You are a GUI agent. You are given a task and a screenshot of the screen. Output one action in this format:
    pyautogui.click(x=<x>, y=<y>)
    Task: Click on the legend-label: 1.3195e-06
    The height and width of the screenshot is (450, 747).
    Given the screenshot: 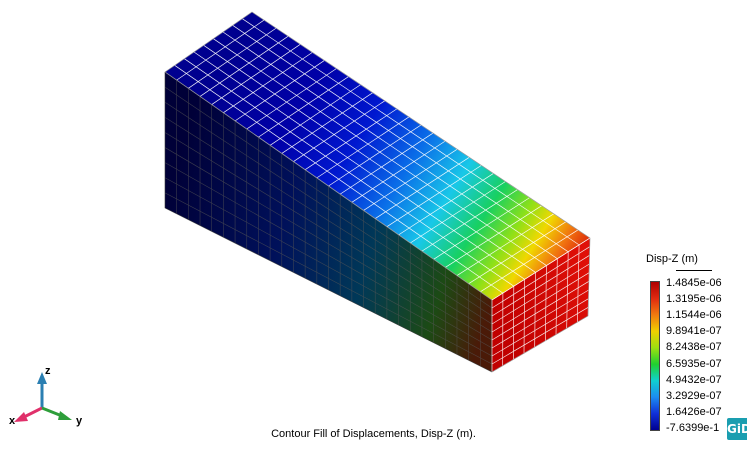 What is the action you would take?
    pyautogui.click(x=694, y=299)
    